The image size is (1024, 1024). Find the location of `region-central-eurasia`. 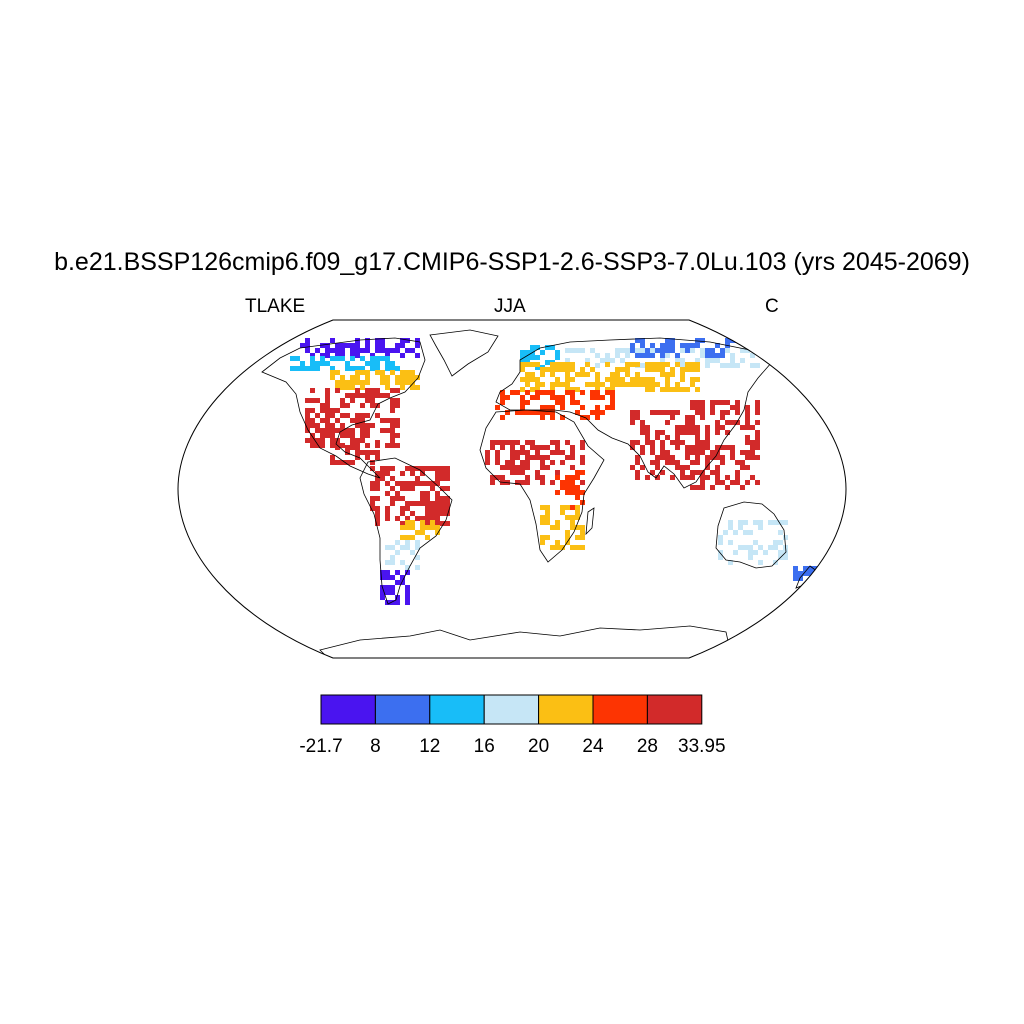

region-central-eurasia is located at coordinates (610, 377).